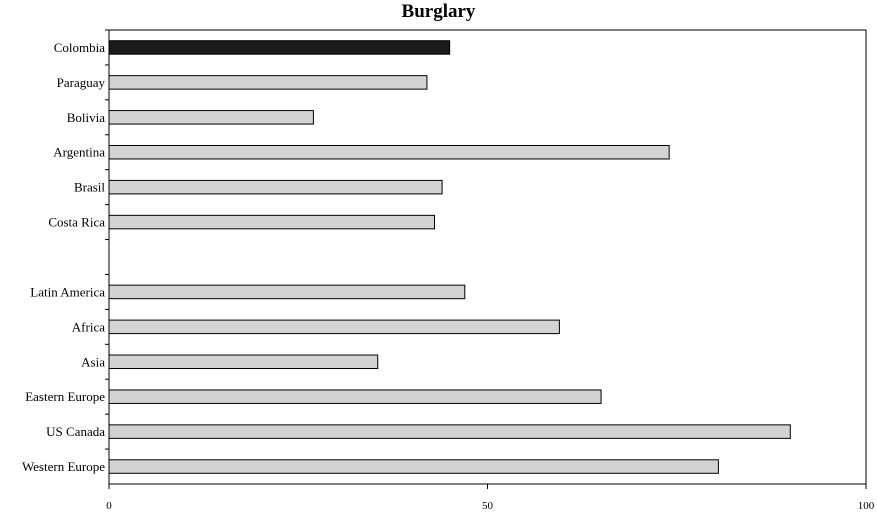 Image resolution: width=877 pixels, height=518 pixels. I want to click on category-label: Costa Rica, so click(76, 222).